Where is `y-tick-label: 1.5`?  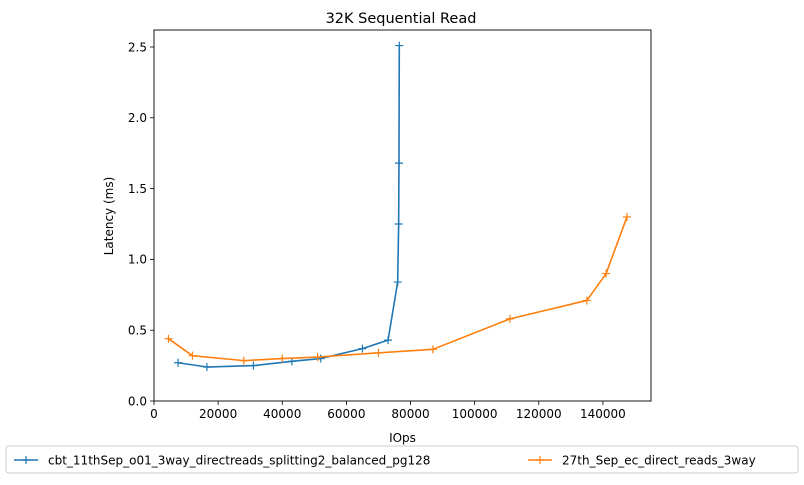
y-tick-label: 1.5 is located at coordinates (137, 189).